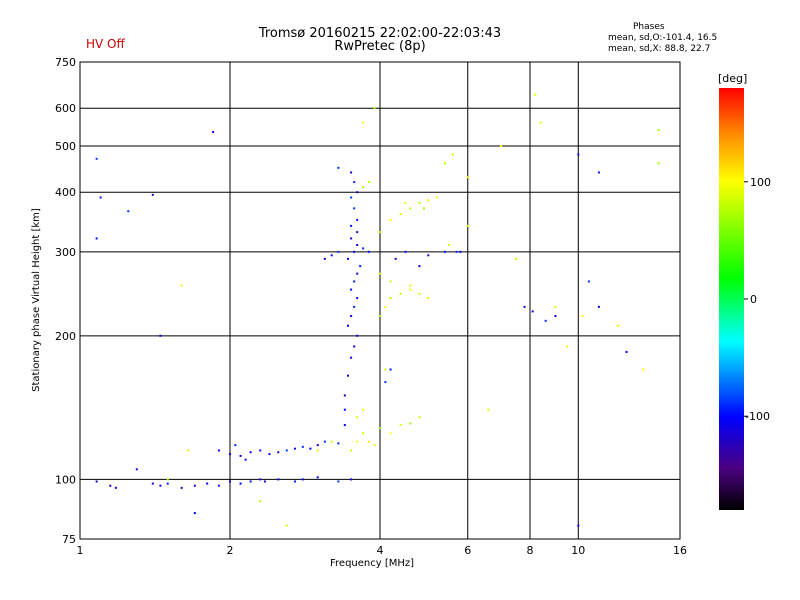  Describe the element at coordinates (36, 300) in the screenshot. I see `y-axis-label: Stationary phase Virtual Height [km]` at that location.